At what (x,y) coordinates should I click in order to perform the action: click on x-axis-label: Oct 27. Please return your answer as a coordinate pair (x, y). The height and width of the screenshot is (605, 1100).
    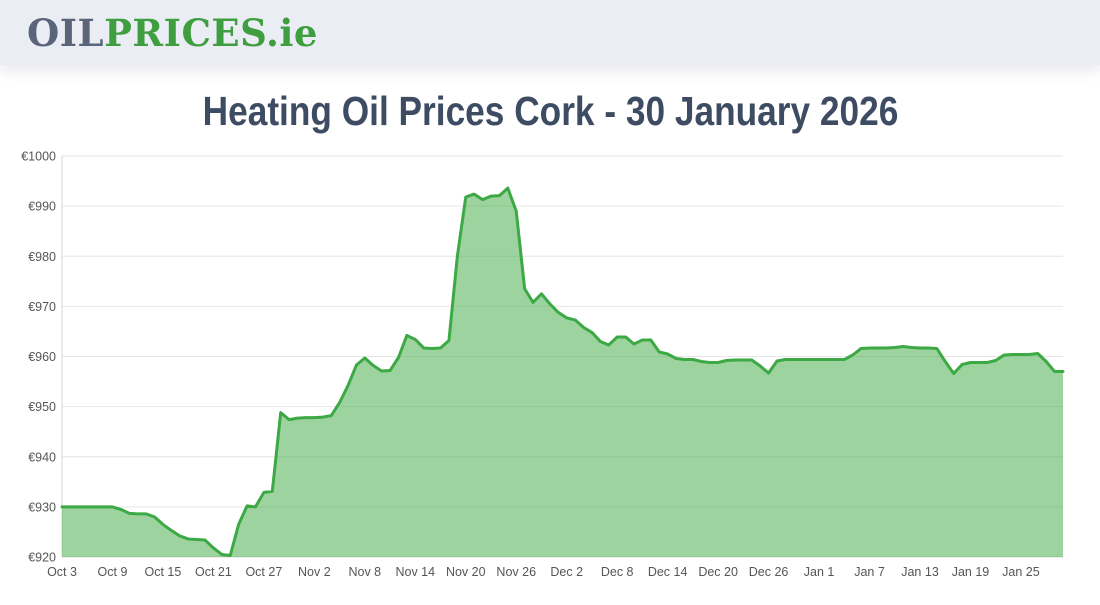
    Looking at the image, I should click on (263, 572).